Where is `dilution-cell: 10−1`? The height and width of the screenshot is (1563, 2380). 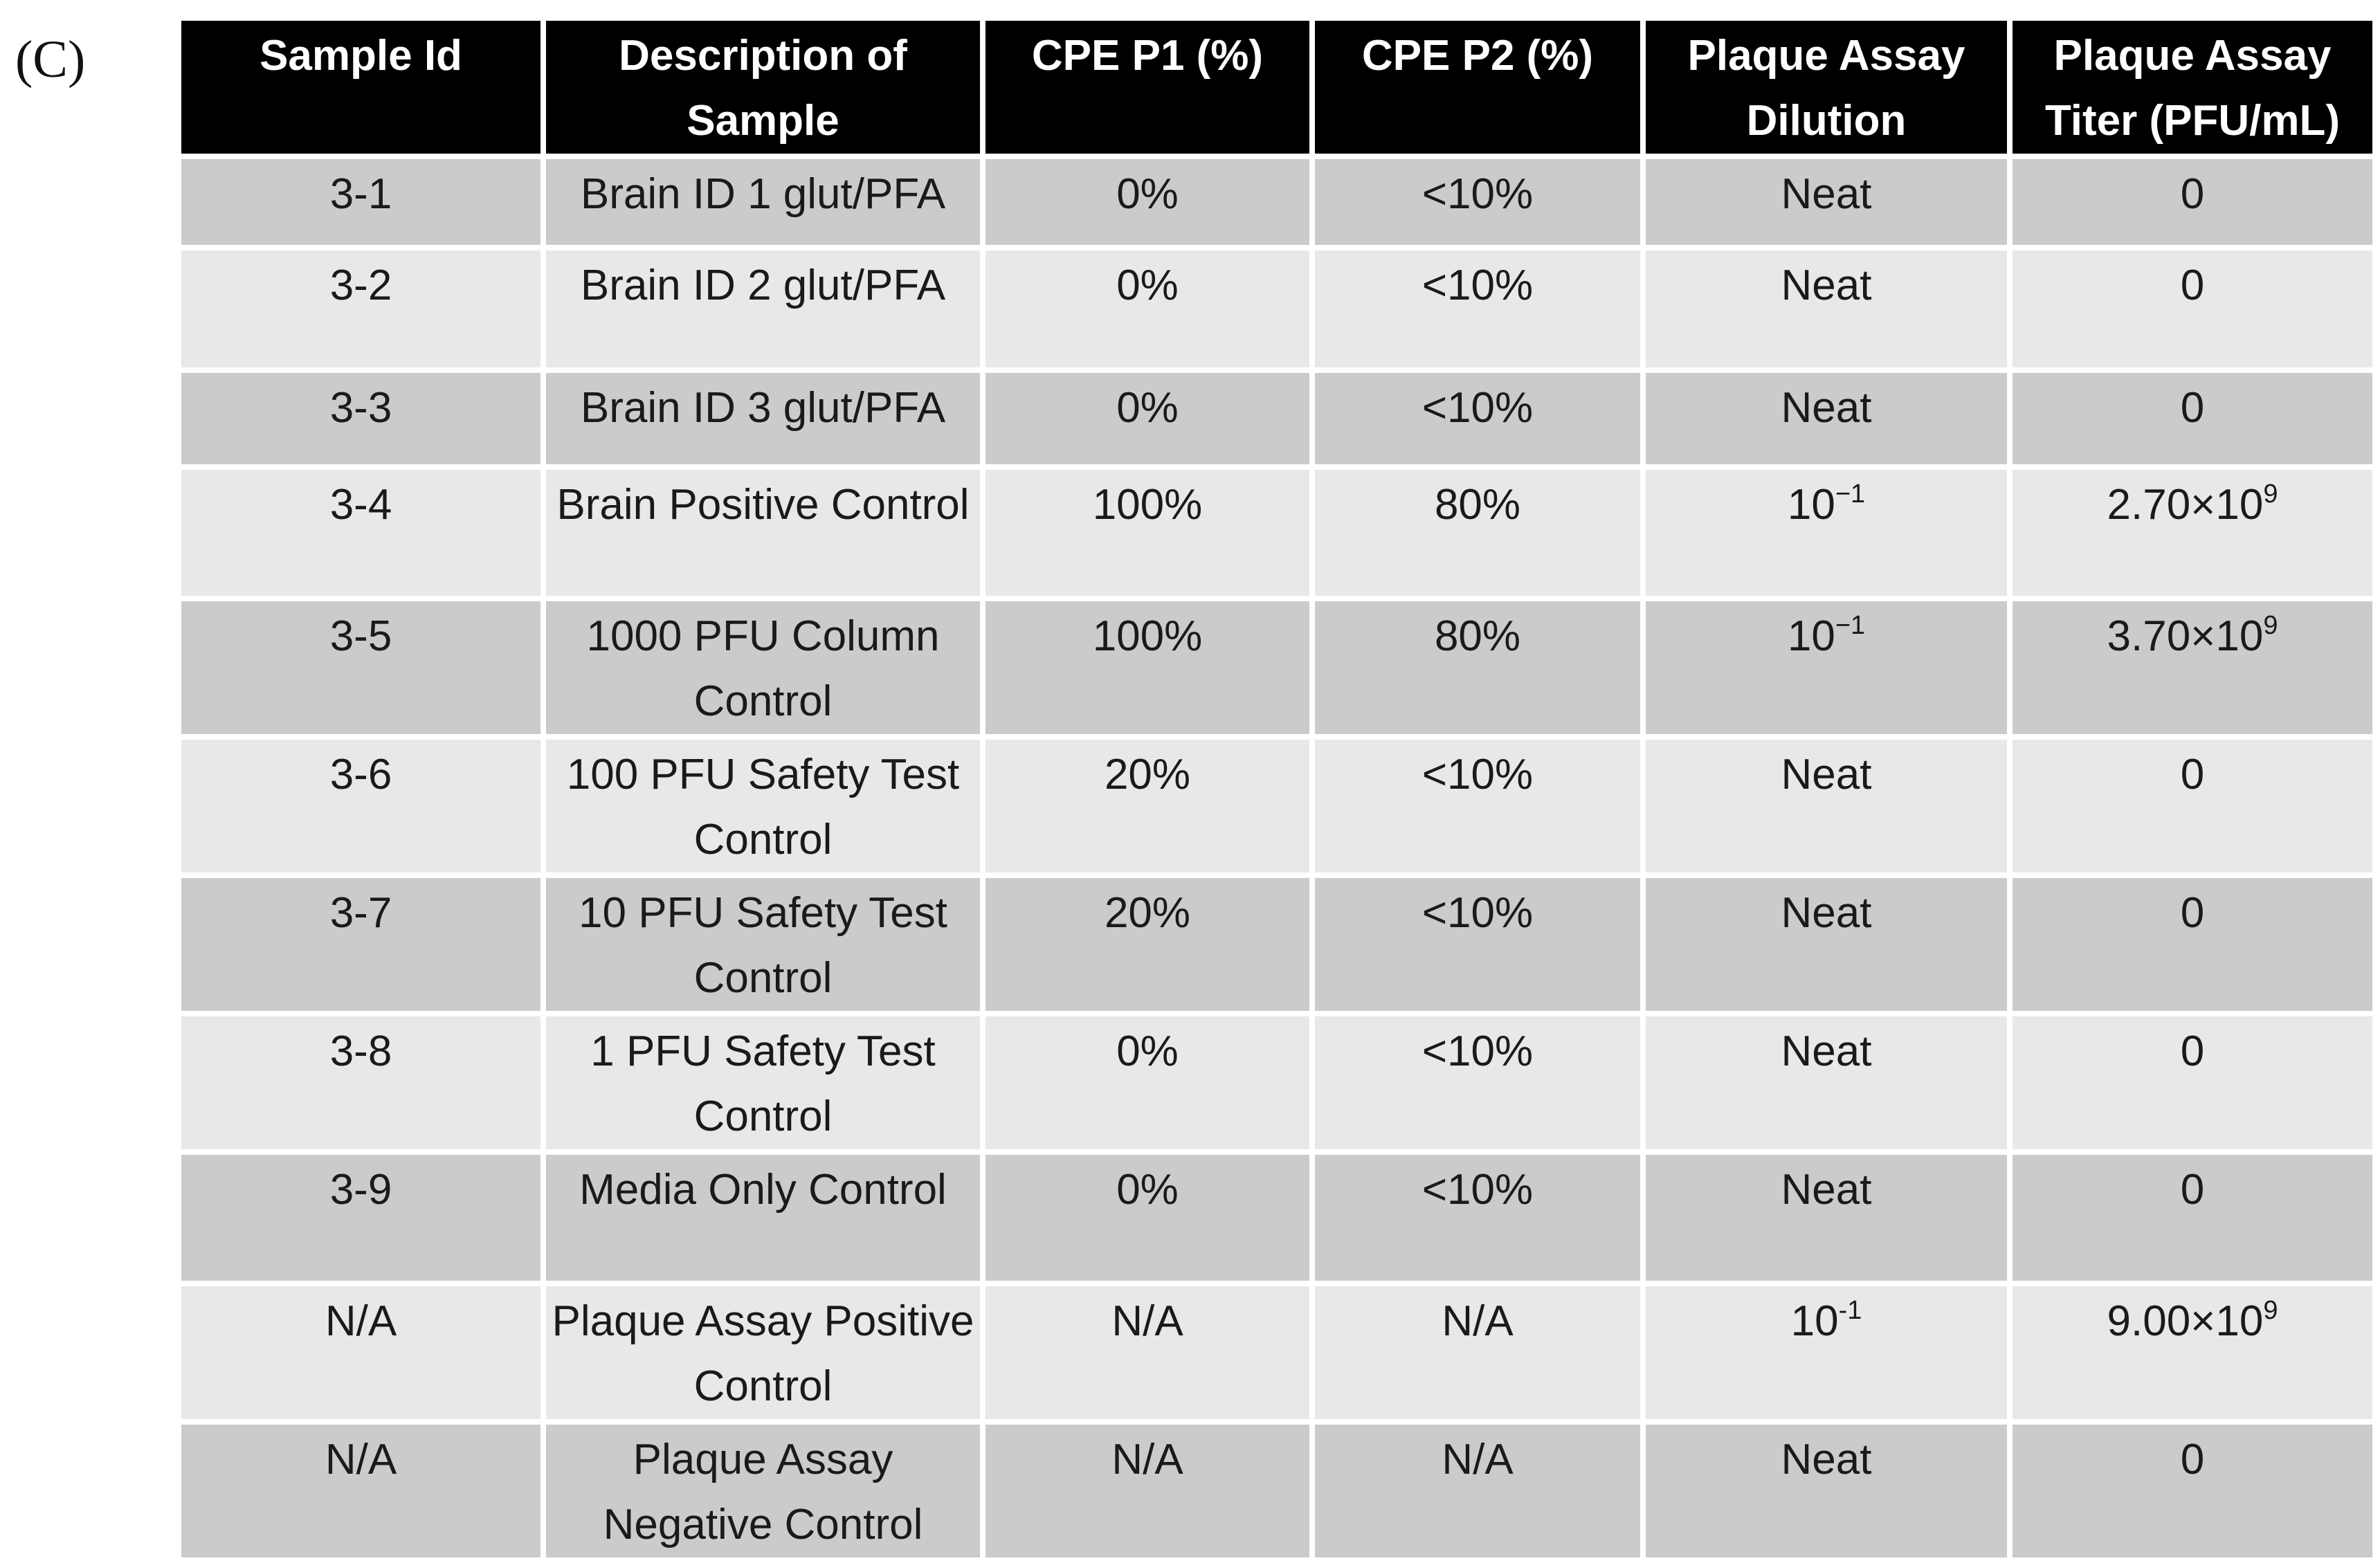 dilution-cell: 10−1 is located at coordinates (1826, 667).